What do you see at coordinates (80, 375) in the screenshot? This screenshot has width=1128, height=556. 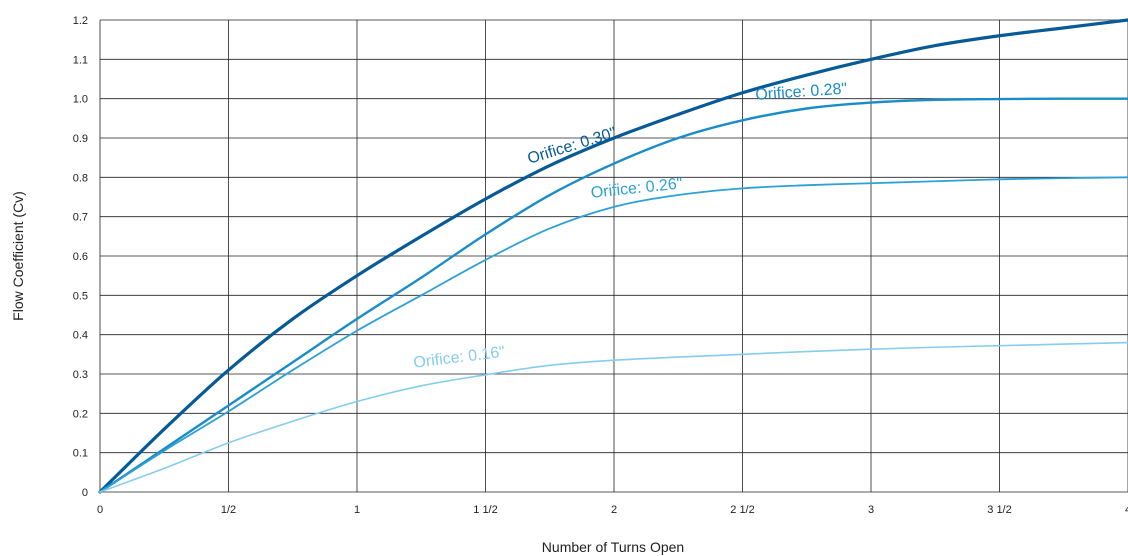 I see `y-tick-label: 0.3` at bounding box center [80, 375].